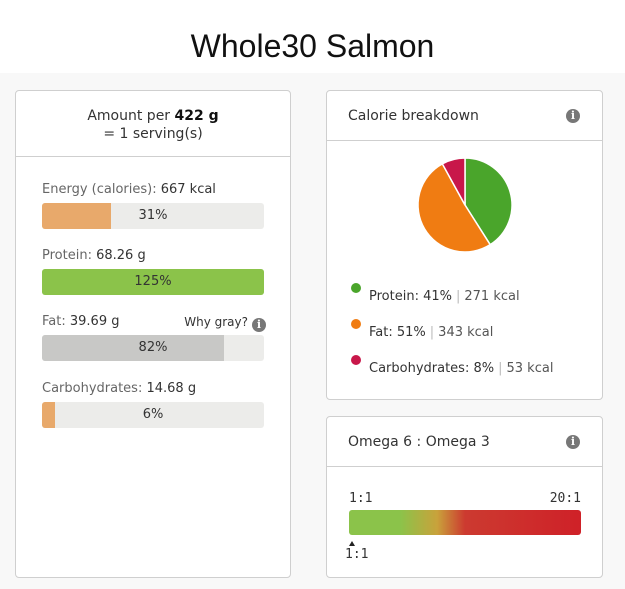 Image resolution: width=625 pixels, height=589 pixels. What do you see at coordinates (394, 296) in the screenshot?
I see `legend-label: Protein:` at bounding box center [394, 296].